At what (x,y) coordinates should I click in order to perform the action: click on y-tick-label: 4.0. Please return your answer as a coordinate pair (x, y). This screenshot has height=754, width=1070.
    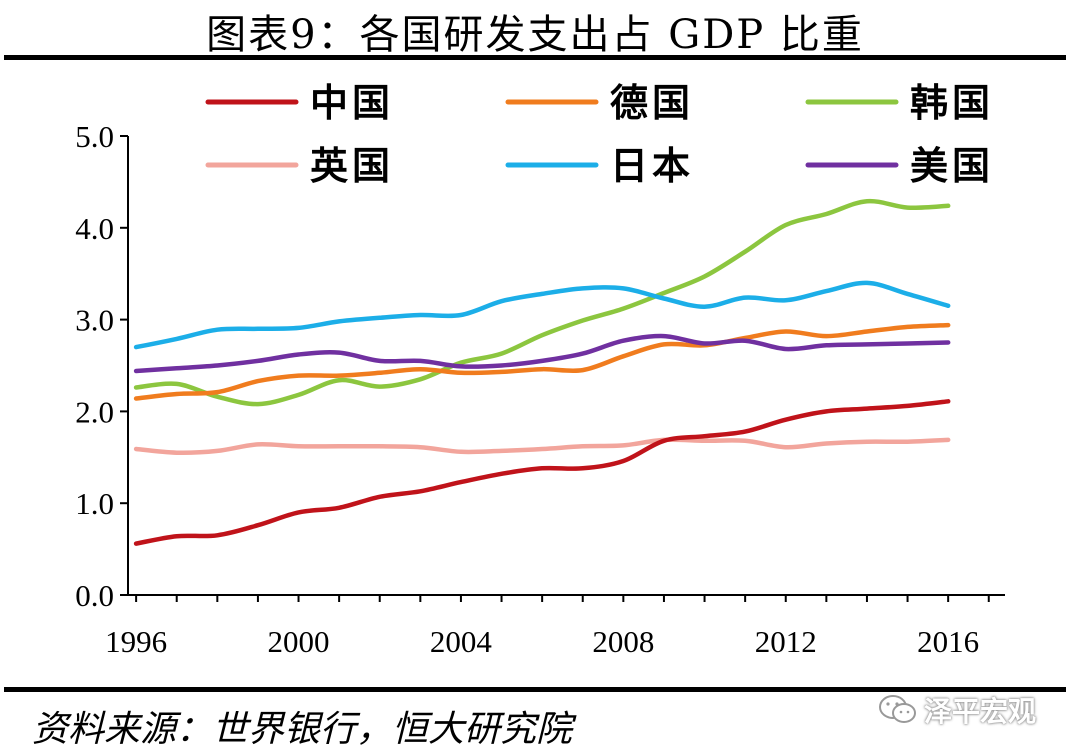
    Looking at the image, I should click on (94, 228).